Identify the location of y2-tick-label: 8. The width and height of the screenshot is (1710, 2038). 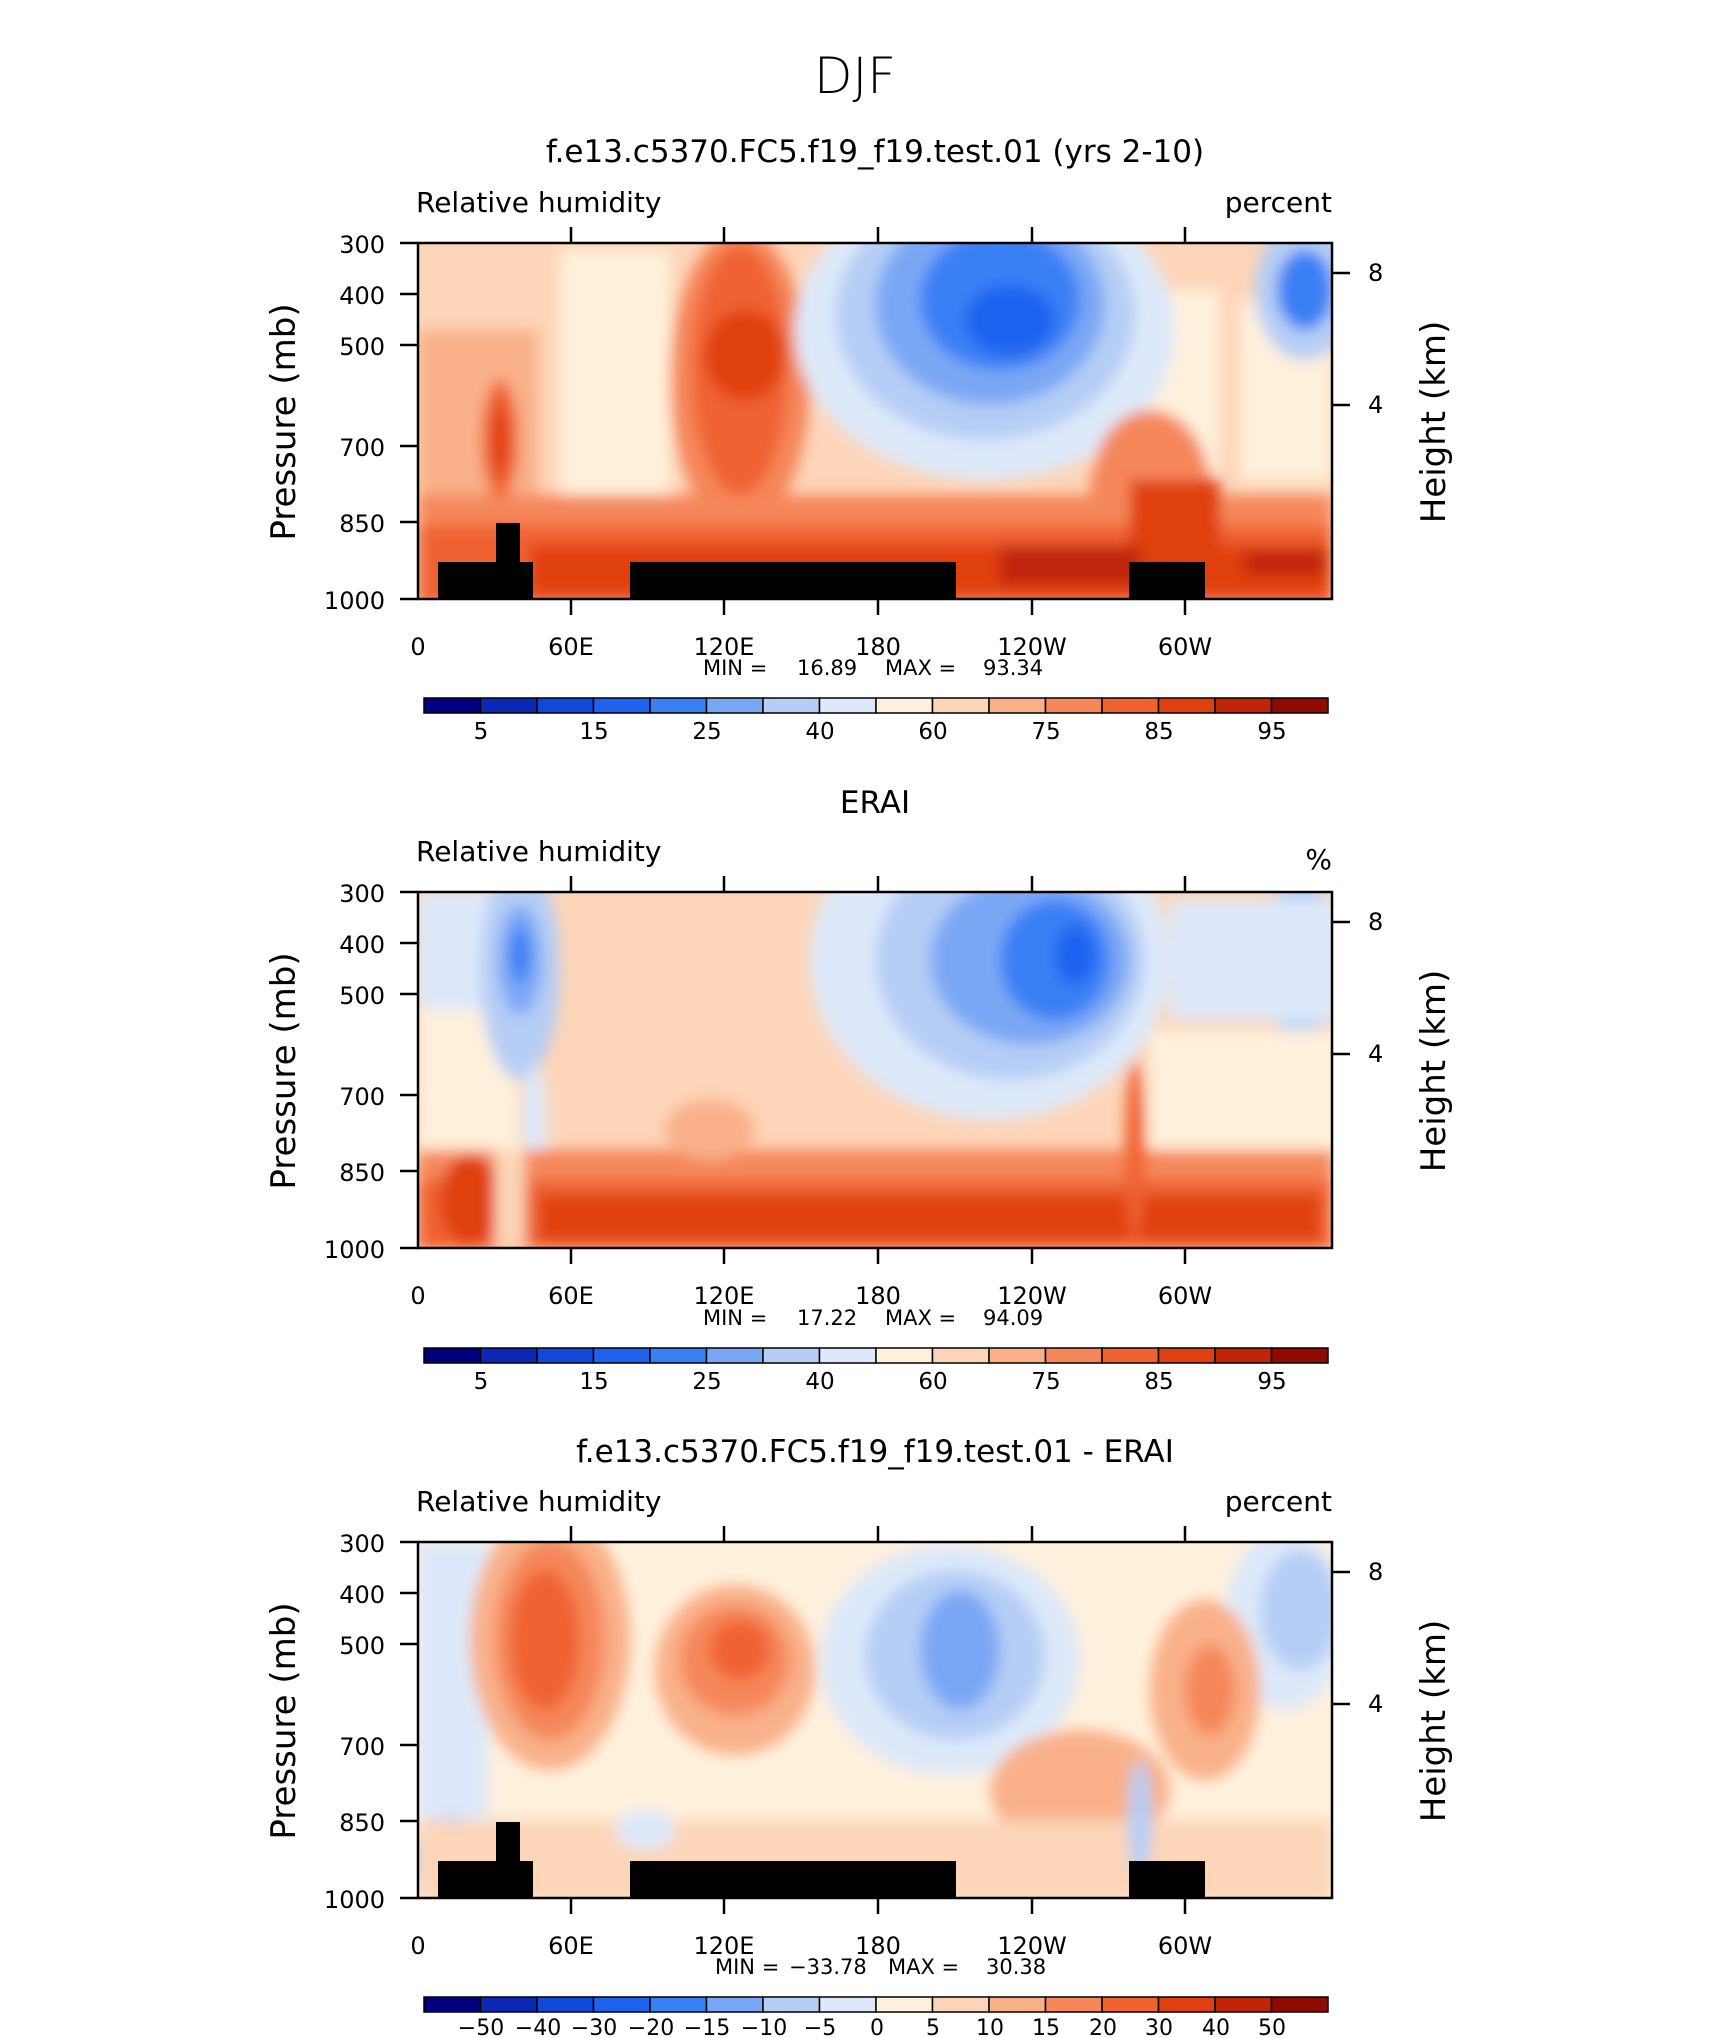
(1375, 922).